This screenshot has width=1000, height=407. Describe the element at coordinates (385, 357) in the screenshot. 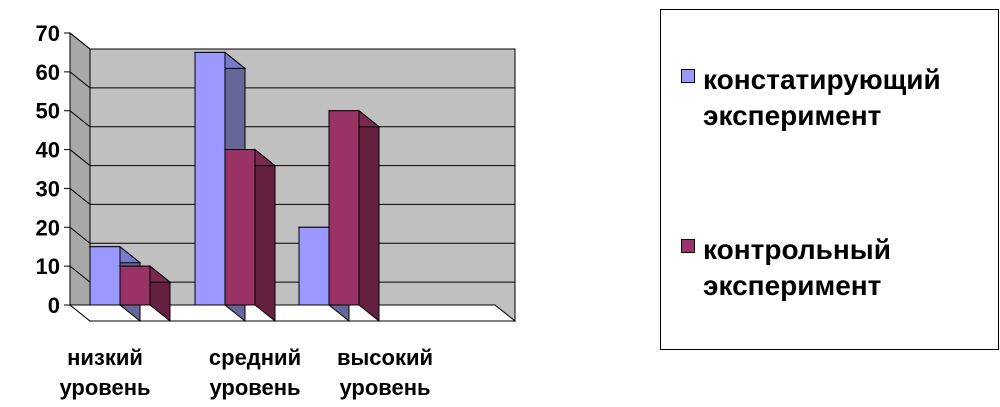

I see `x-category-label-line: высокий` at that location.